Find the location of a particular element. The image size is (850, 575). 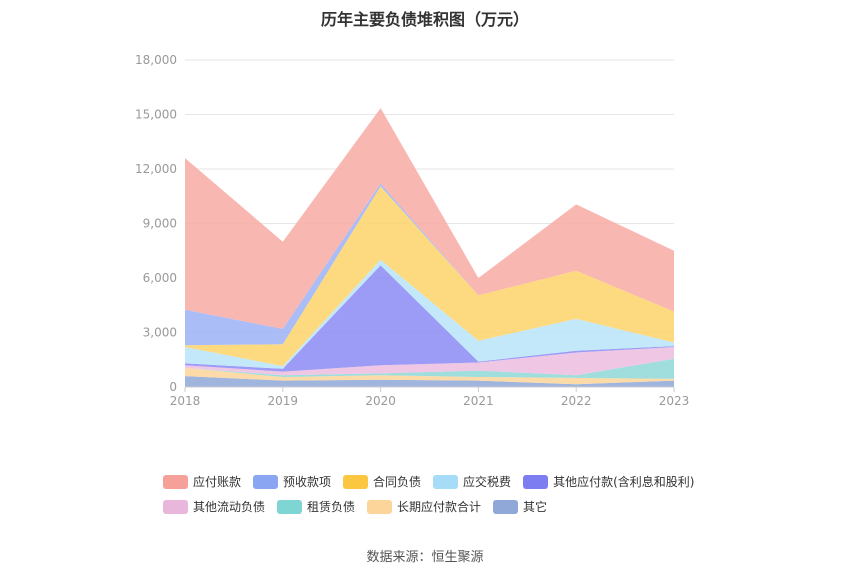

y-tick-label: 9,000 is located at coordinates (160, 224).